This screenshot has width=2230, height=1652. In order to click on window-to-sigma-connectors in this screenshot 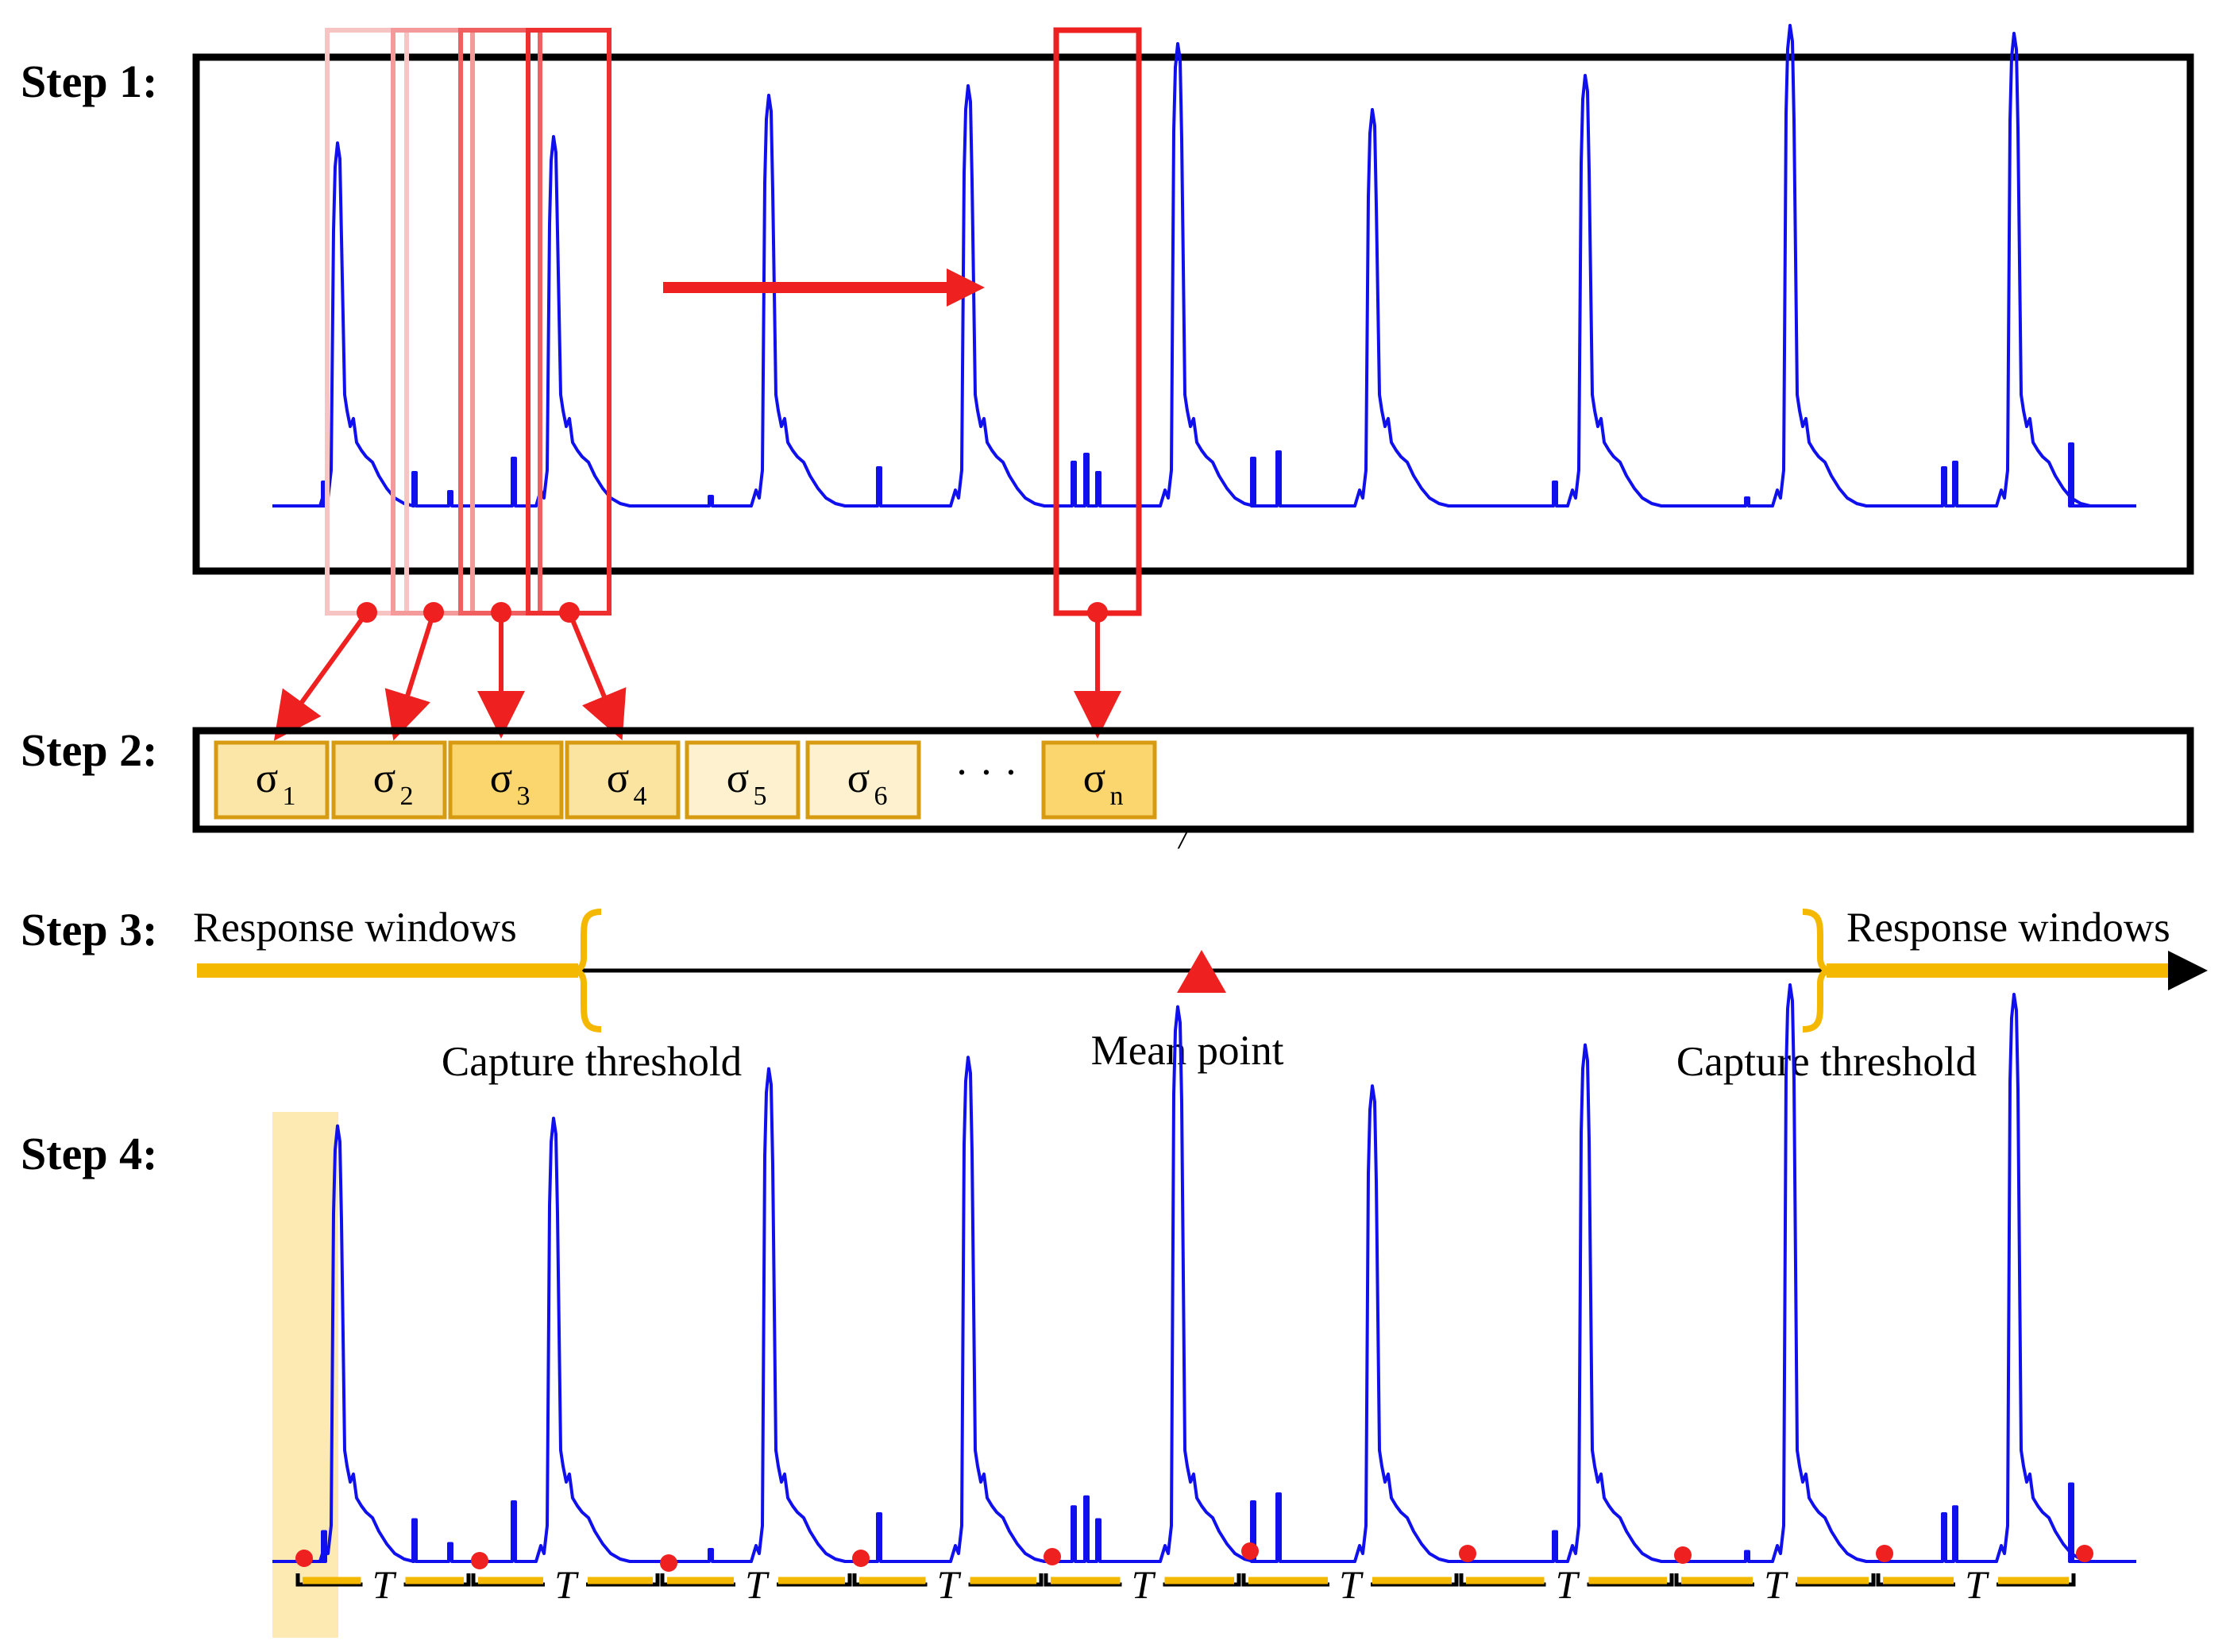, I will do `click(697, 671)`.